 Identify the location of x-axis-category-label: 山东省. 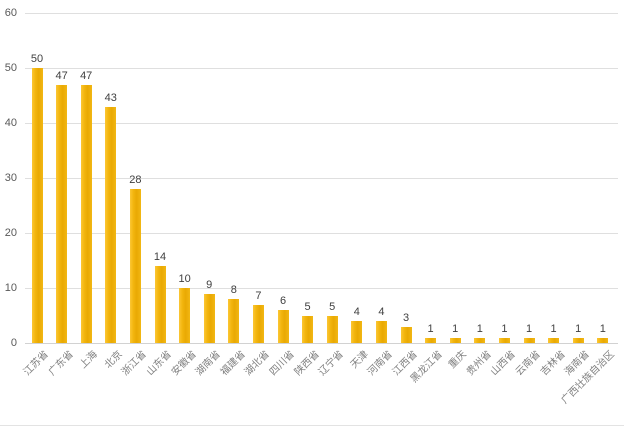
(159, 363).